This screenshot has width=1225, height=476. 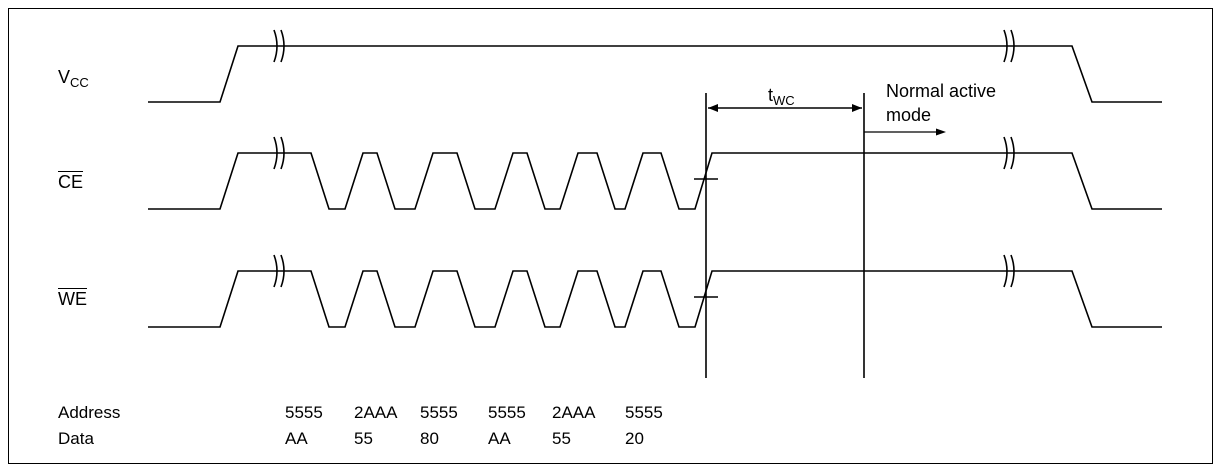 I want to click on ce-break-mark-right, so click(x=1009, y=153).